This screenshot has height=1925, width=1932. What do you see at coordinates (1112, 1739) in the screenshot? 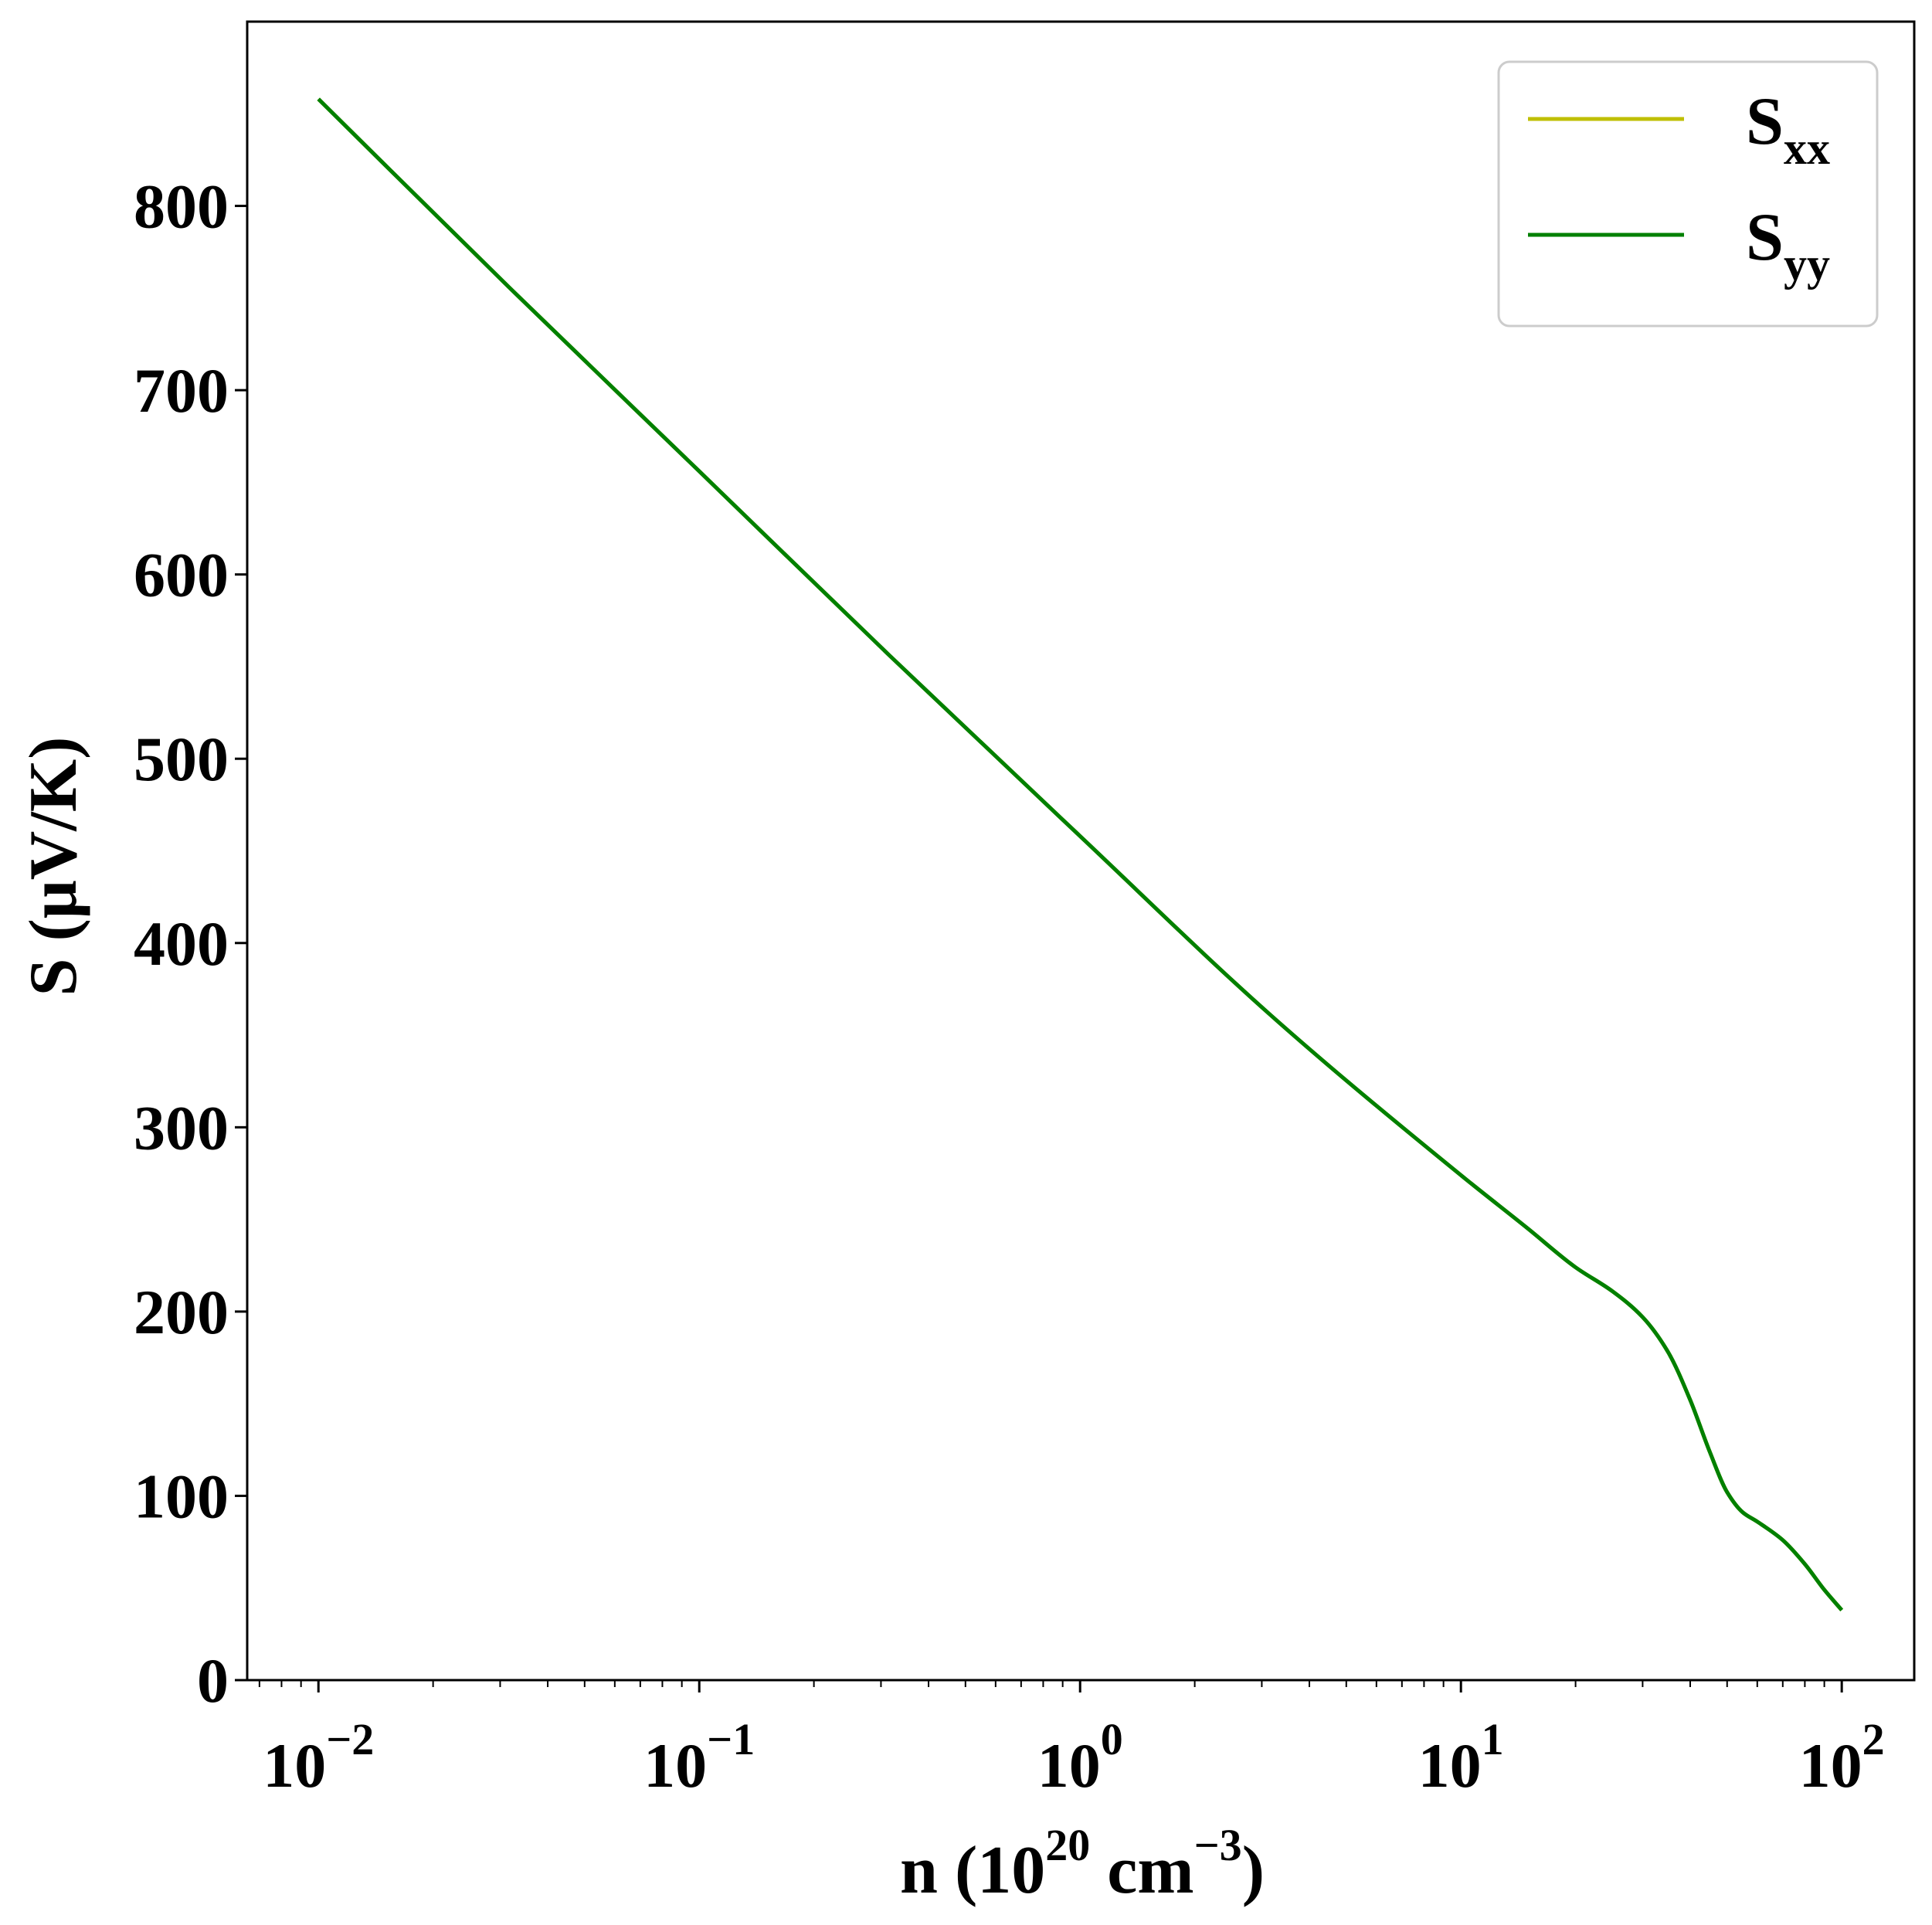
I see `x-tick-exponent: 0` at bounding box center [1112, 1739].